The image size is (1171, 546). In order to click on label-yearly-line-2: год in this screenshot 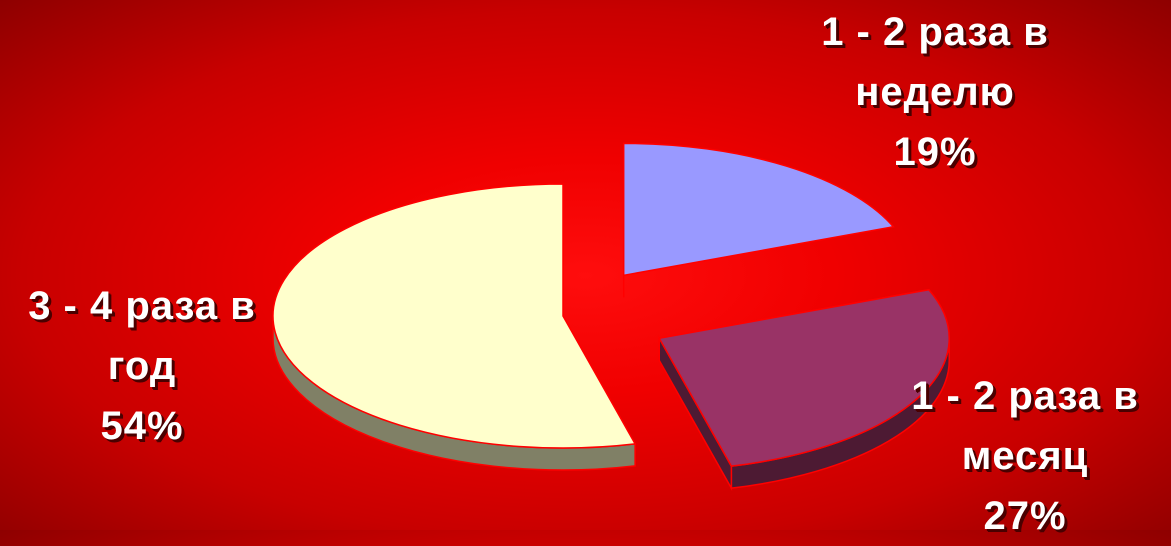, I will do `click(142, 366)`.